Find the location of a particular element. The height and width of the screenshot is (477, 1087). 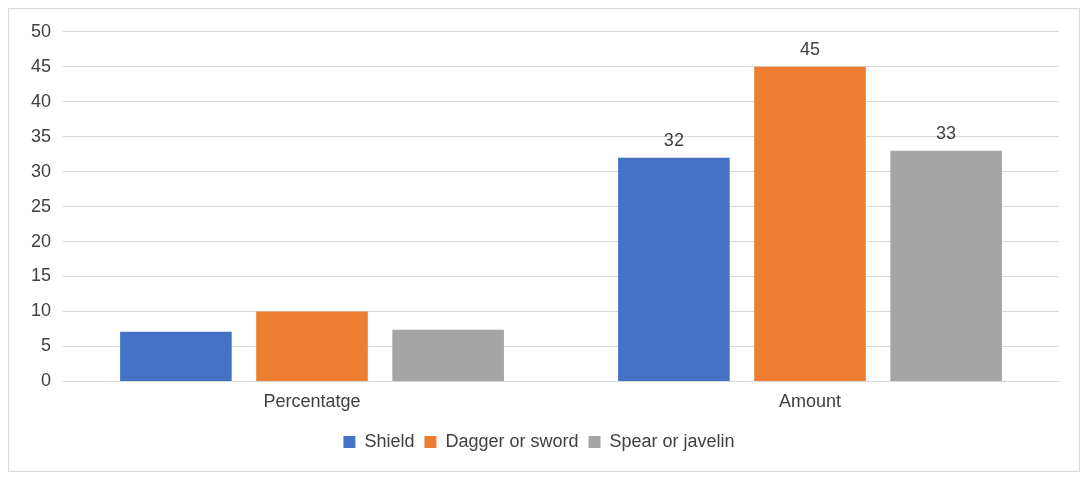

x-tick-label: Amount is located at coordinates (810, 401).